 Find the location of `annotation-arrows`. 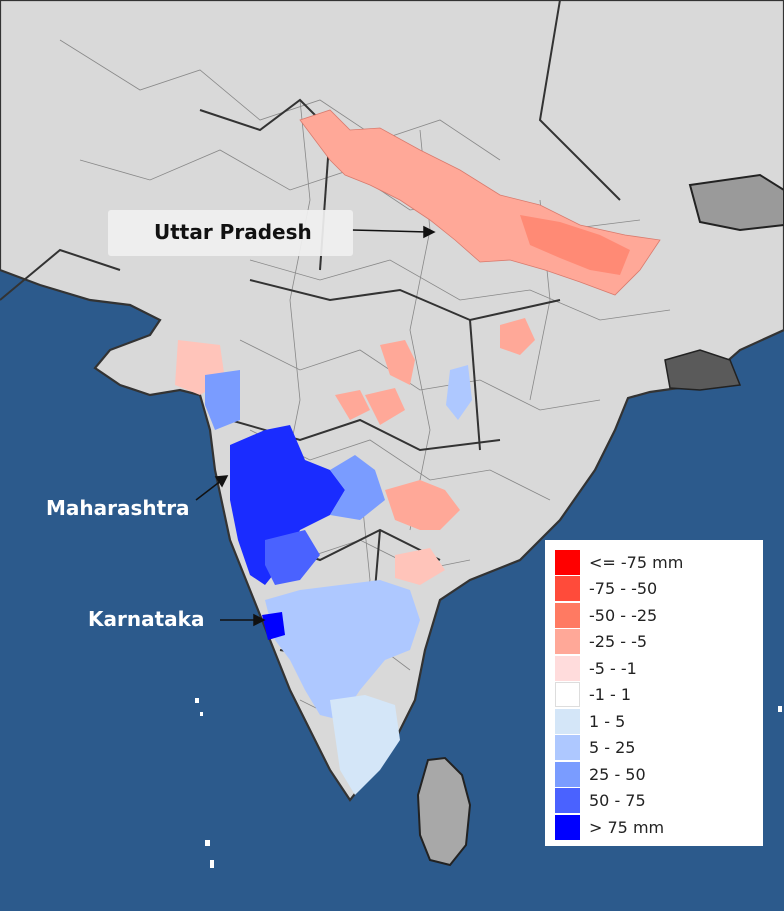

annotation-arrows is located at coordinates (315, 426).